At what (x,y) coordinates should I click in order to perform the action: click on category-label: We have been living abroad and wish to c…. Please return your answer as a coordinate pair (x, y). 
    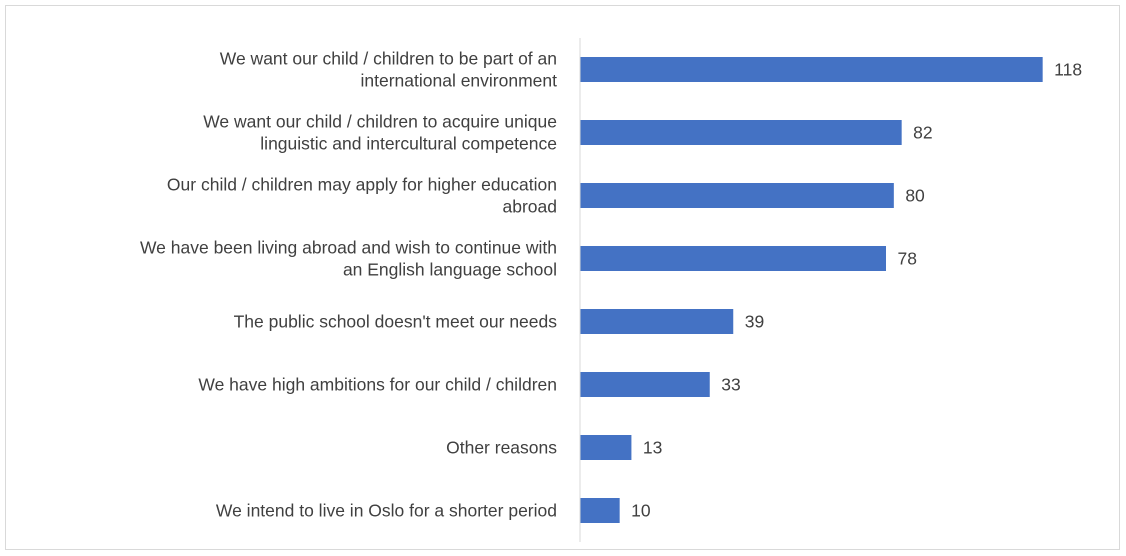
    Looking at the image, I should click on (348, 248).